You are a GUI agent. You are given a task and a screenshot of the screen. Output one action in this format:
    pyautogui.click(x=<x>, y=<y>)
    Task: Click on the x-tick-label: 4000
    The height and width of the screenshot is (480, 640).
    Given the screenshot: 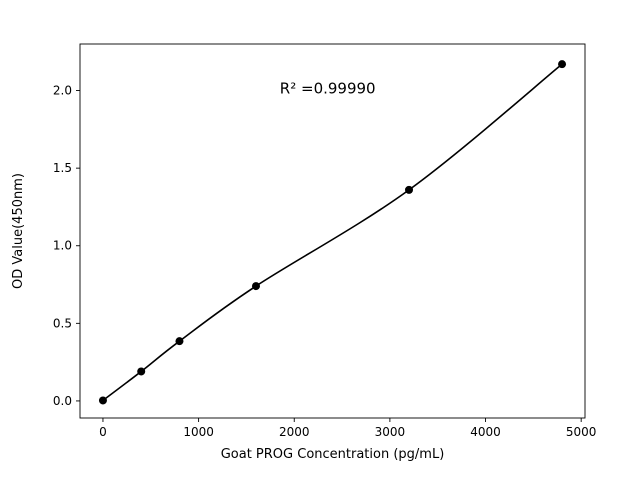 What is the action you would take?
    pyautogui.click(x=485, y=432)
    